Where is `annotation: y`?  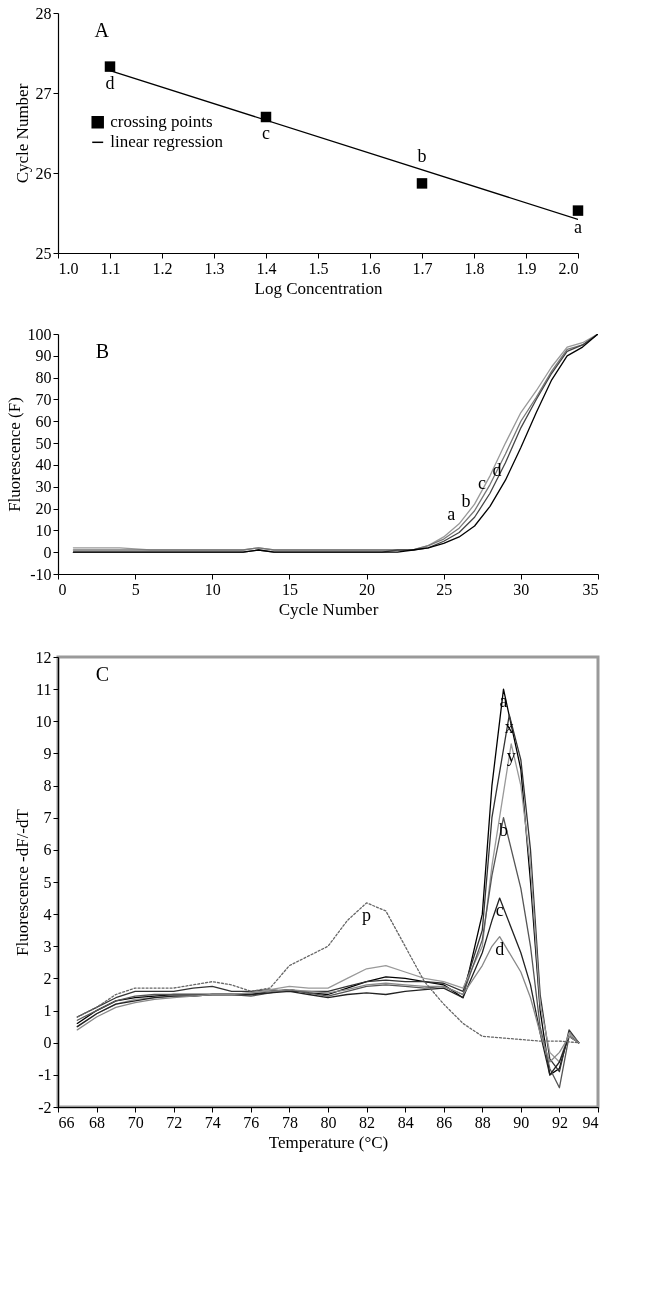
annotation: y is located at coordinates (511, 755).